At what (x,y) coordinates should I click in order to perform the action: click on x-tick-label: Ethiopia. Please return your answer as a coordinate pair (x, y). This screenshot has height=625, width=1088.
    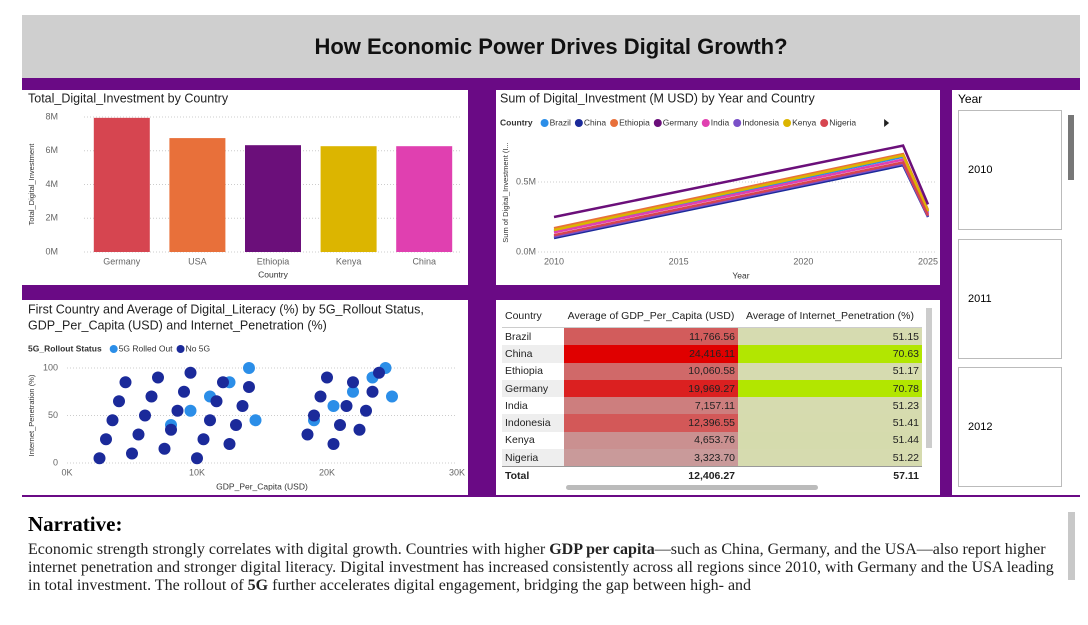
    Looking at the image, I should click on (273, 261).